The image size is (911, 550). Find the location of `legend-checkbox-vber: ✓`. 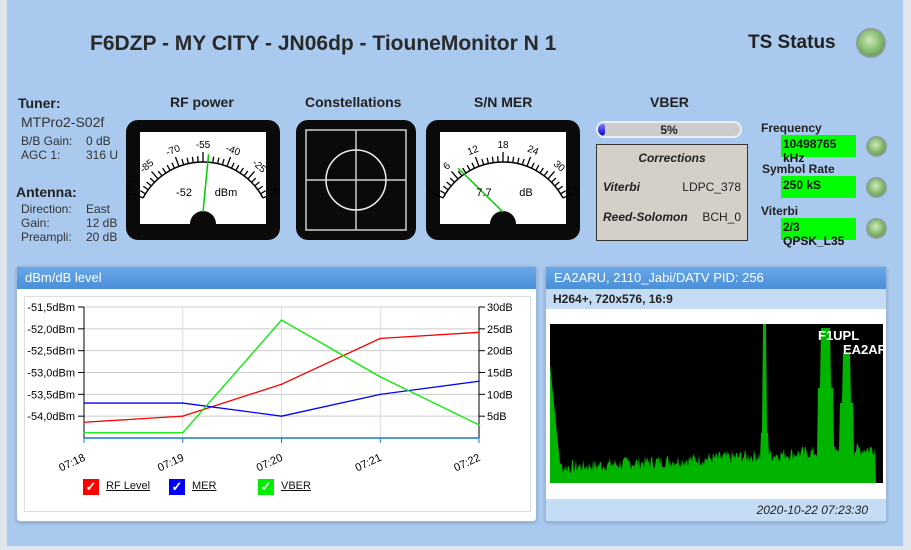

legend-checkbox-vber: ✓ is located at coordinates (266, 487).